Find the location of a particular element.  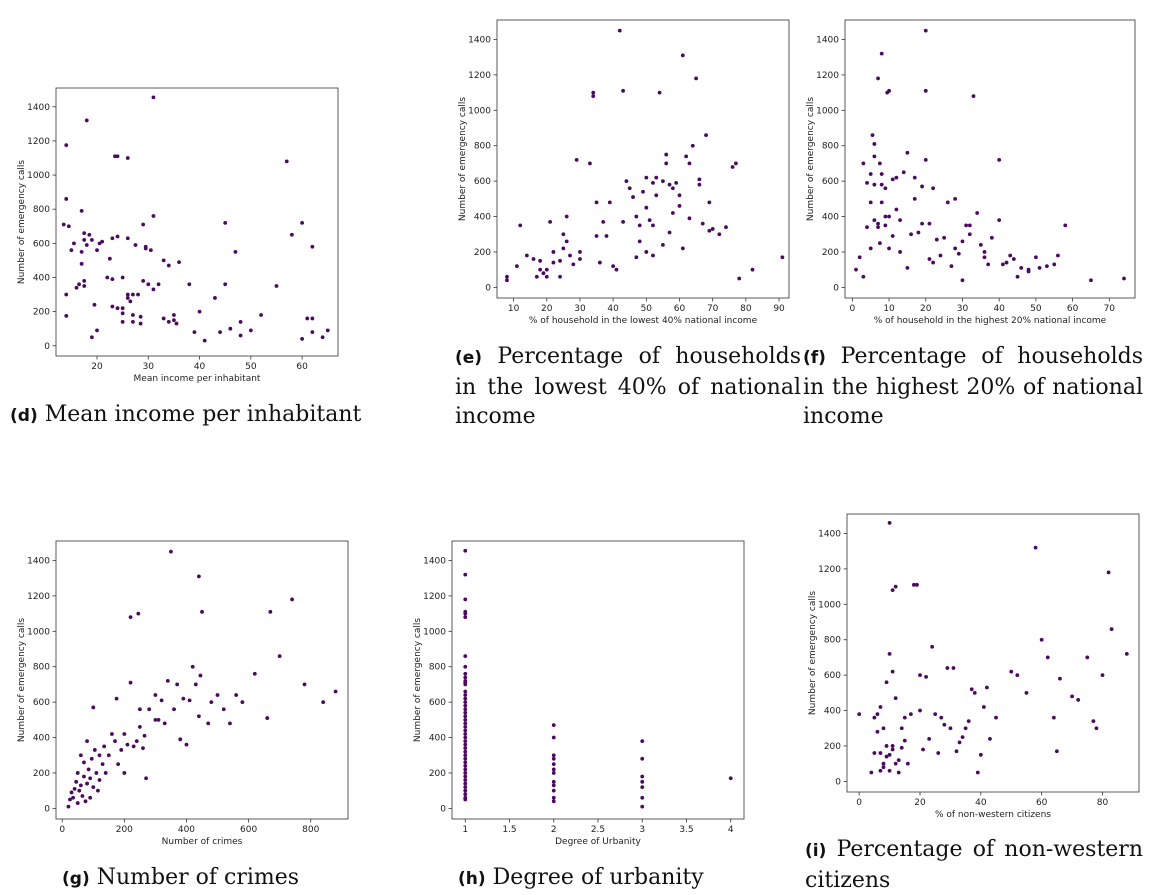

y-tick-label: 200 is located at coordinates (437, 774).